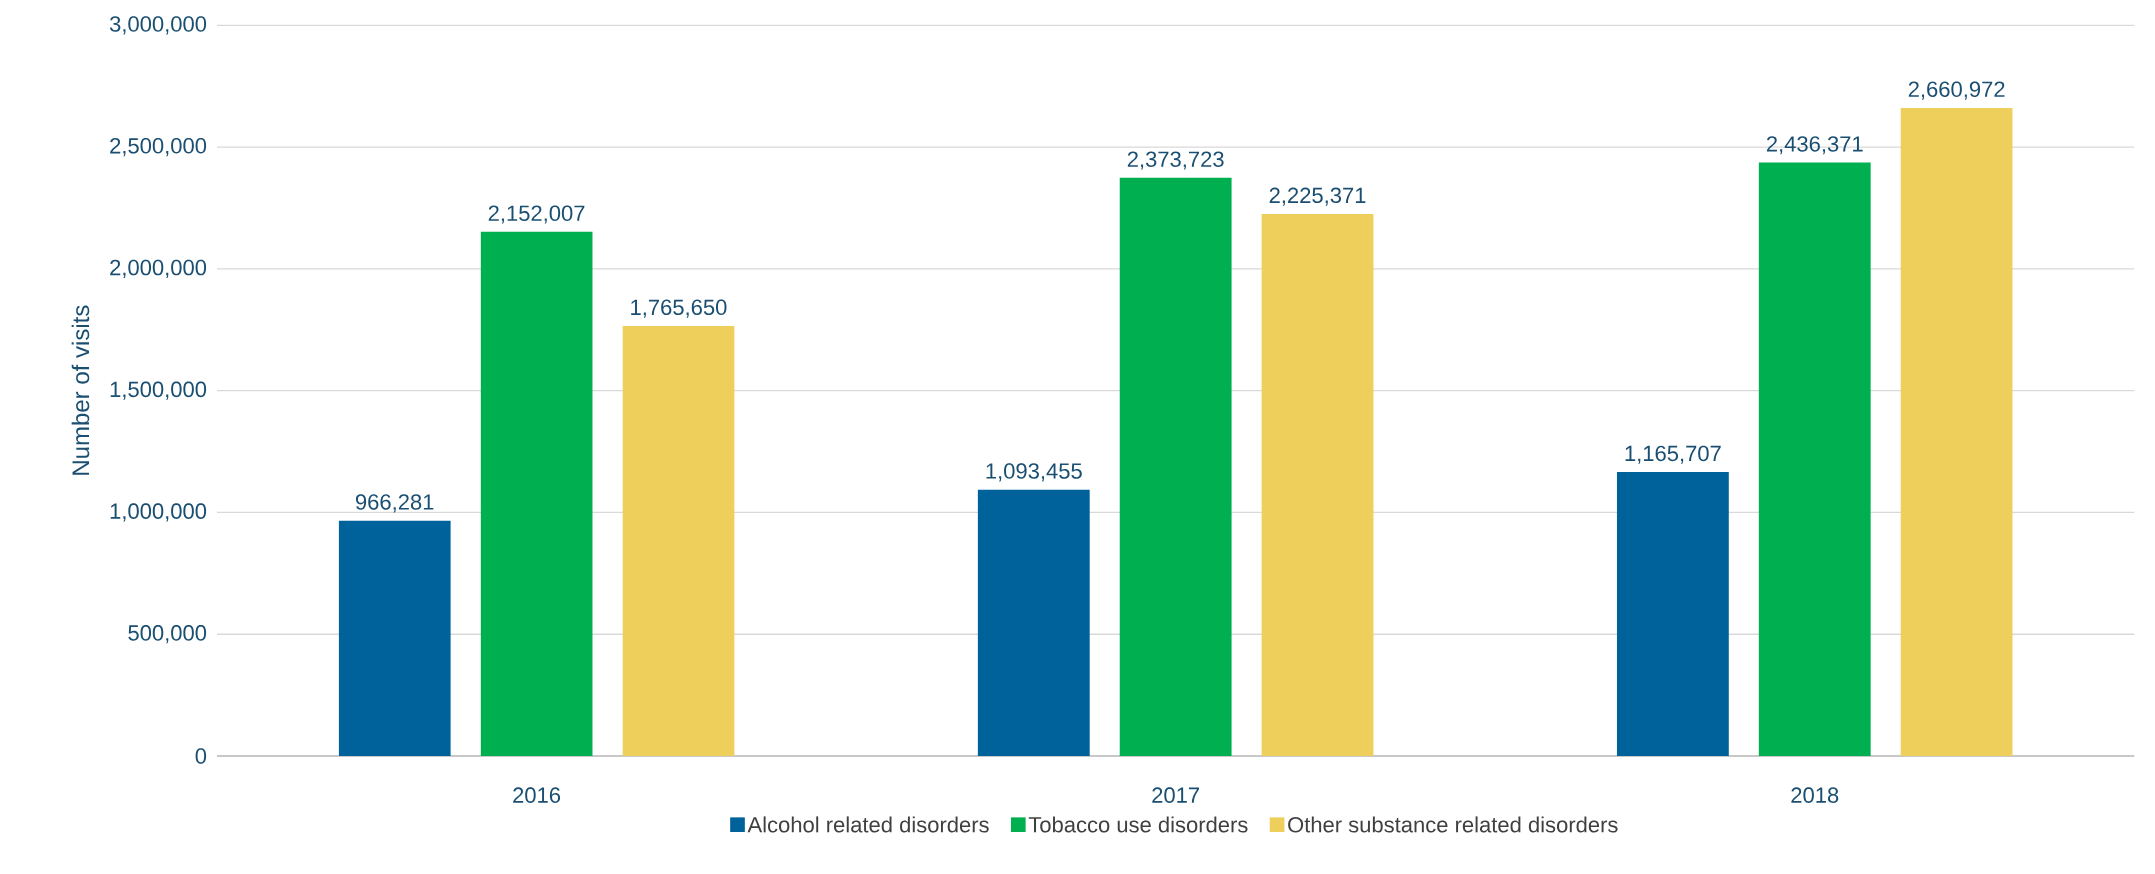 The image size is (2155, 874). Describe the element at coordinates (1673, 454) in the screenshot. I see `data-label: 1,165,707` at that location.